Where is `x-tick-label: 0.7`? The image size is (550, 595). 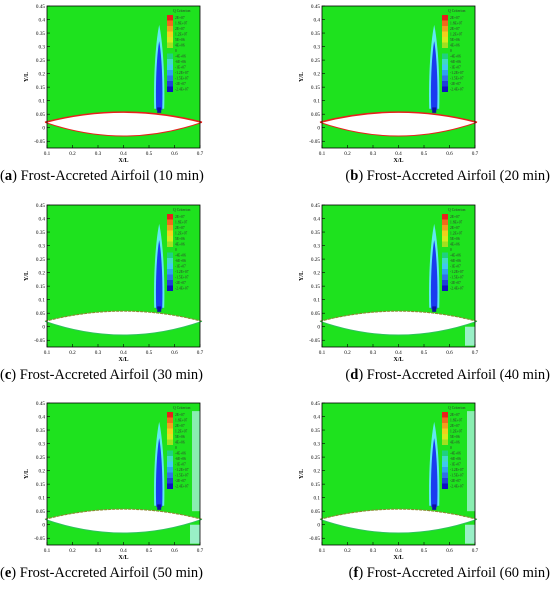
x-tick-label: 0.7 is located at coordinates (200, 551).